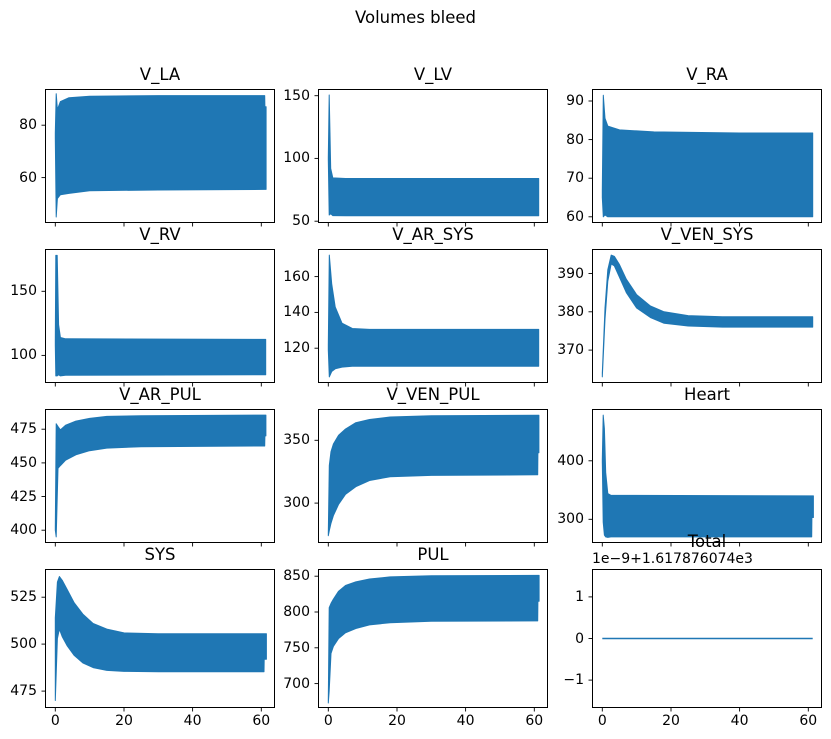 This screenshot has height=739, width=831. Describe the element at coordinates (707, 394) in the screenshot. I see `subplot-title: Heart` at that location.